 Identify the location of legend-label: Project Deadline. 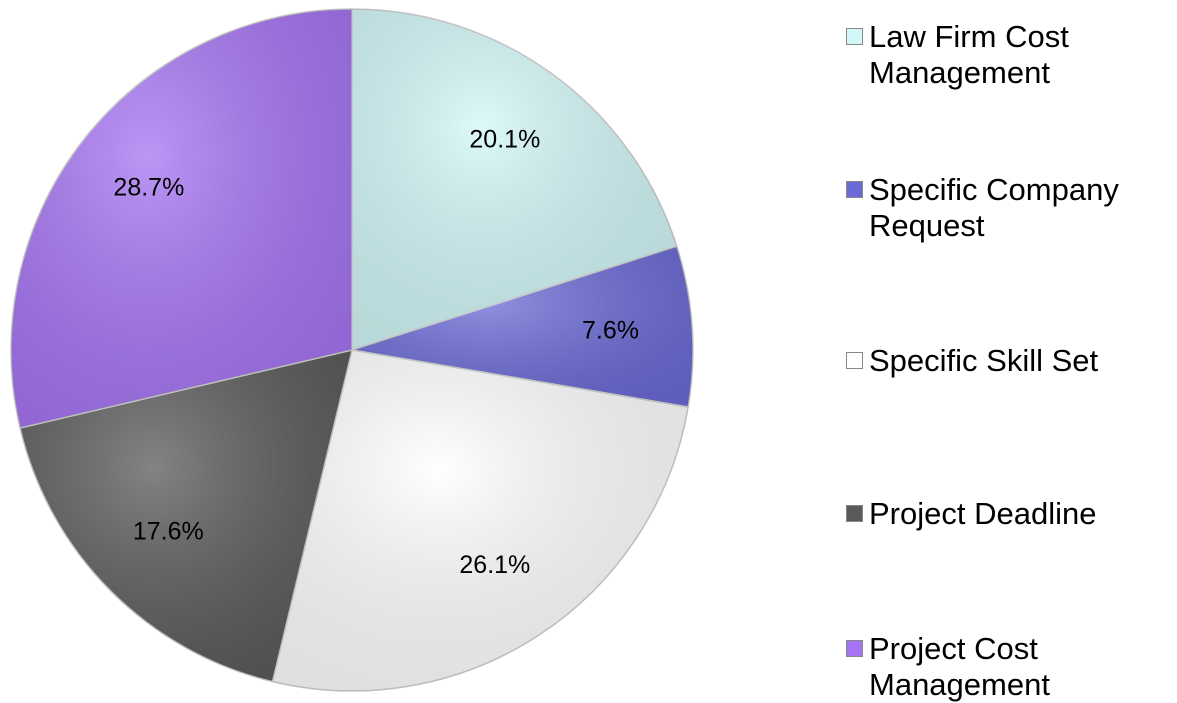
(983, 513).